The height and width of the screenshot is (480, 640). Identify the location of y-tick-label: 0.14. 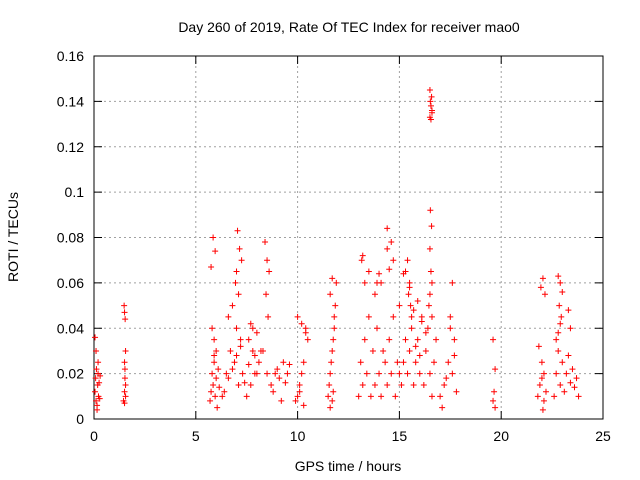
(70, 101).